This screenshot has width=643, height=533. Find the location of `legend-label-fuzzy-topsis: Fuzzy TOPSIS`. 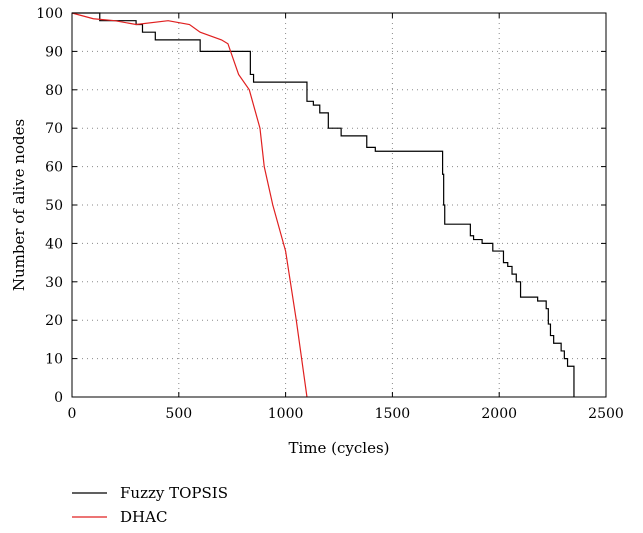

legend-label-fuzzy-topsis: Fuzzy TOPSIS is located at coordinates (174, 493).